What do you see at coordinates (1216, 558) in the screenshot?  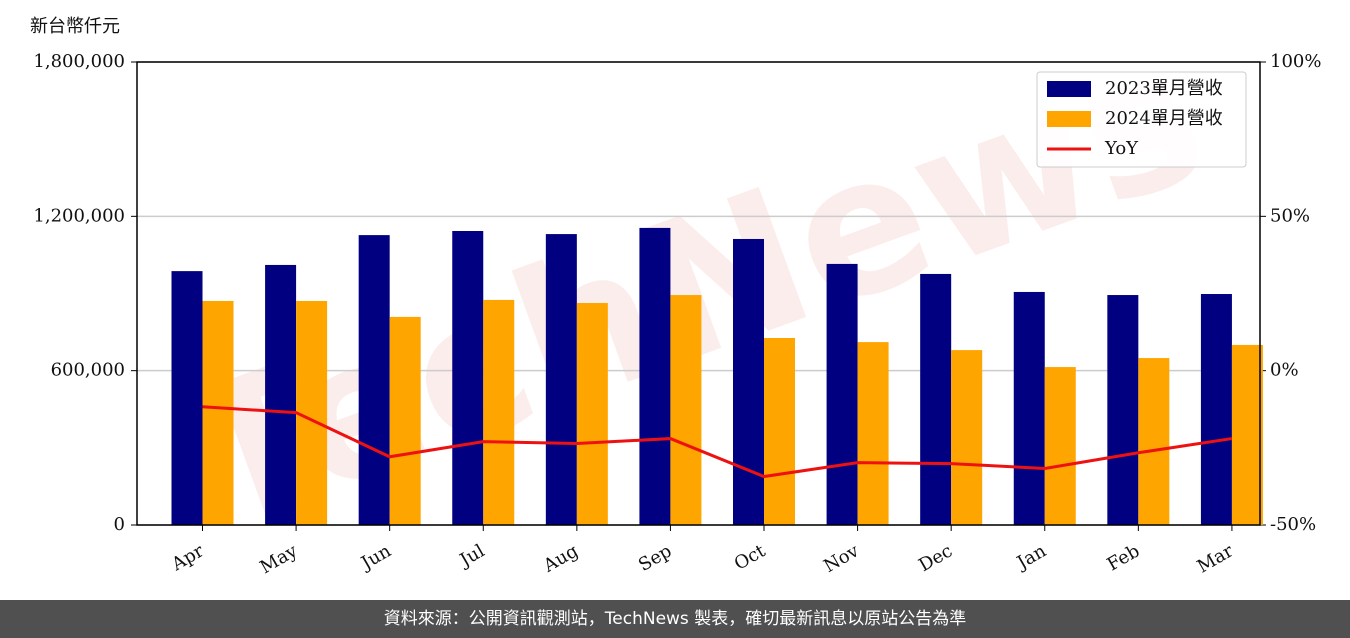 I see `x-tick-label: Mar` at bounding box center [1216, 558].